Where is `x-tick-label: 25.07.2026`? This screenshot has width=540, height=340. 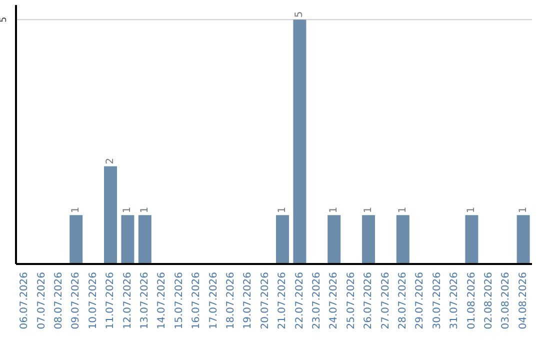 x-tick-label: 25.07.2026 is located at coordinates (351, 301).